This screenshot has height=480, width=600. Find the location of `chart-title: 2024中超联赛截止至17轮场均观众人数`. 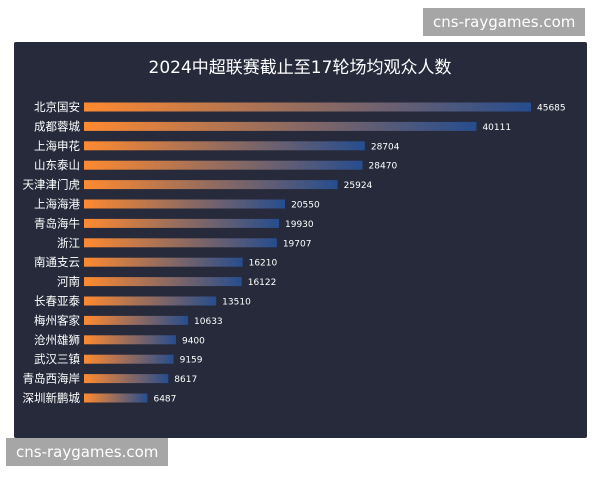

chart-title: 2024中超联赛截止至17轮场均观众人数 is located at coordinates (300, 67).